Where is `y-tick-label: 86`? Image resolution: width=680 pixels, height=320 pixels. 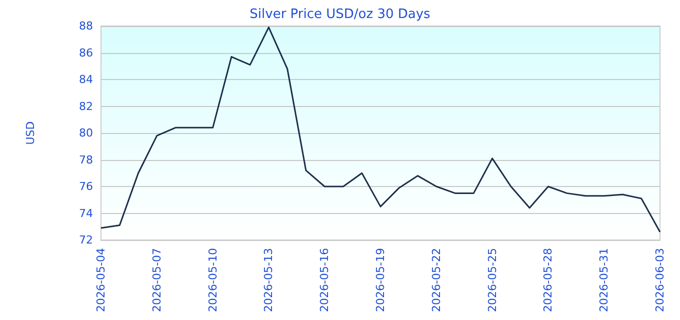
y-tick-label: 86 is located at coordinates (86, 53).